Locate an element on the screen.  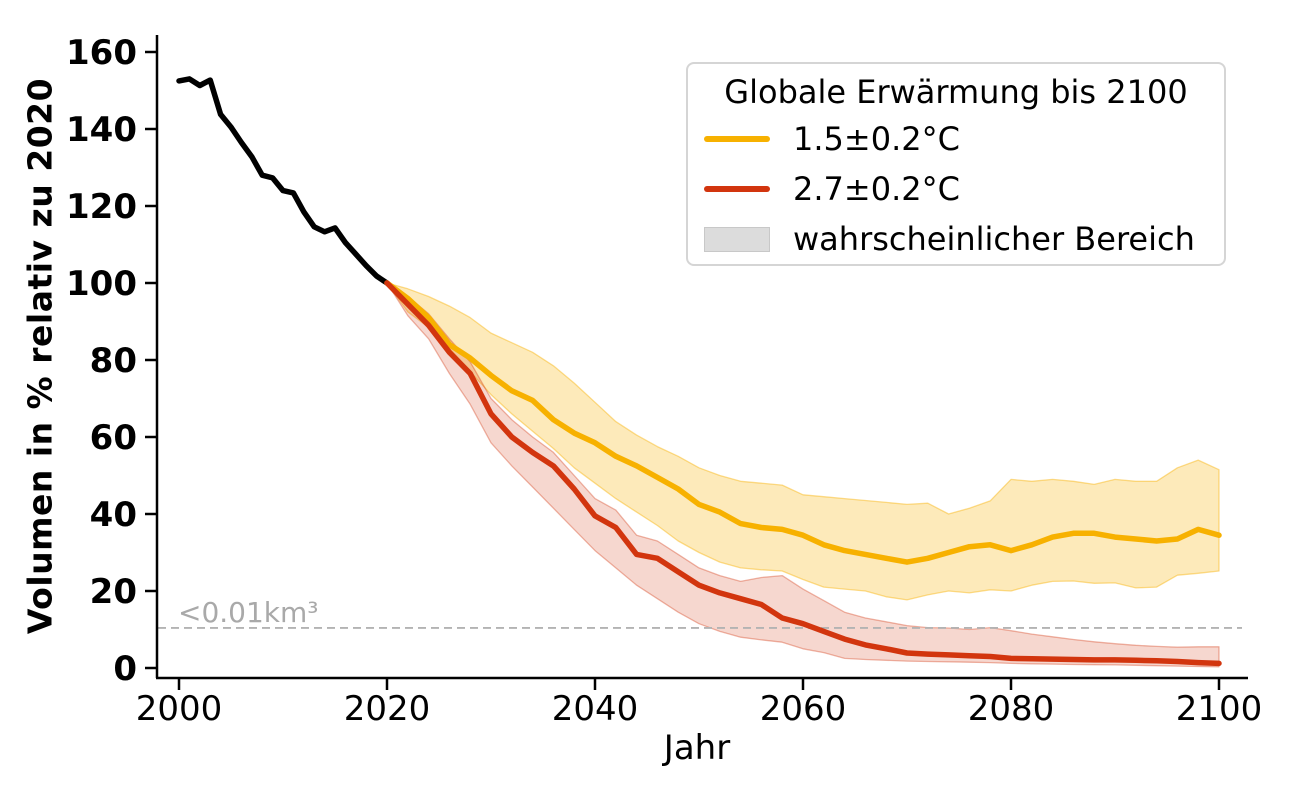
y-tick-label: 120 is located at coordinates (101, 207).